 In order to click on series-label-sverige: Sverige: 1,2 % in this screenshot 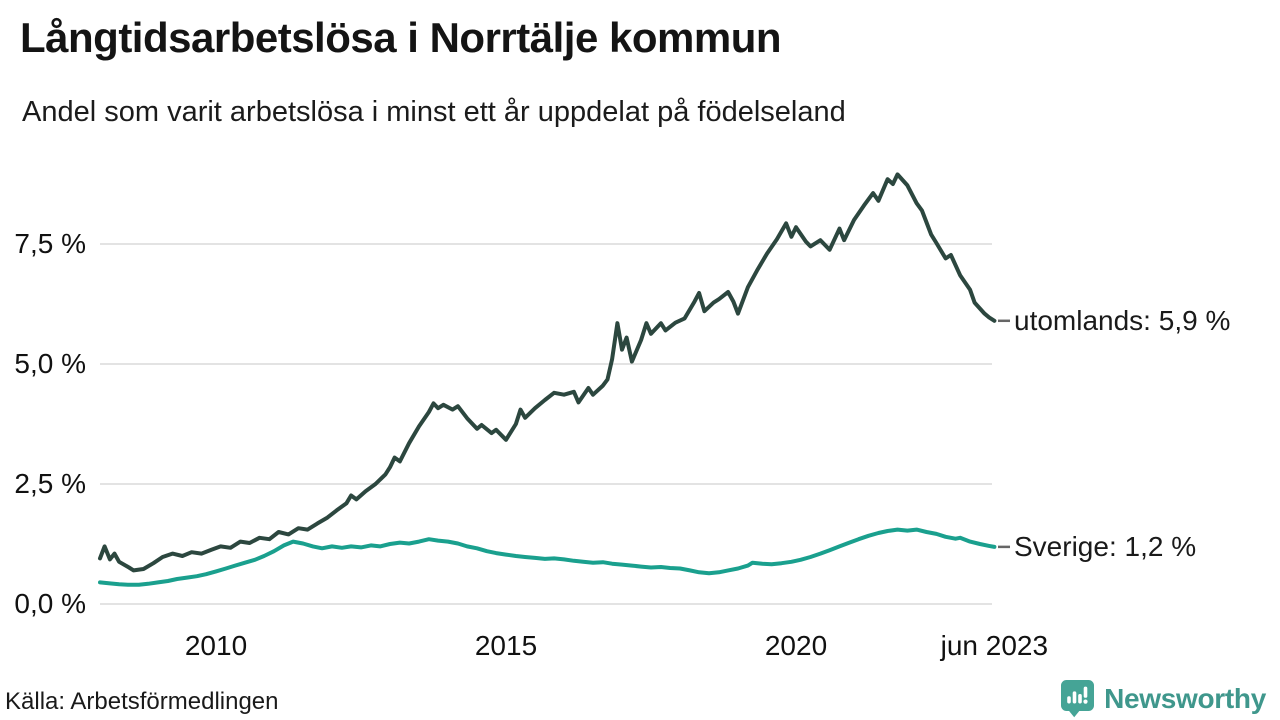, I will do `click(1105, 546)`.